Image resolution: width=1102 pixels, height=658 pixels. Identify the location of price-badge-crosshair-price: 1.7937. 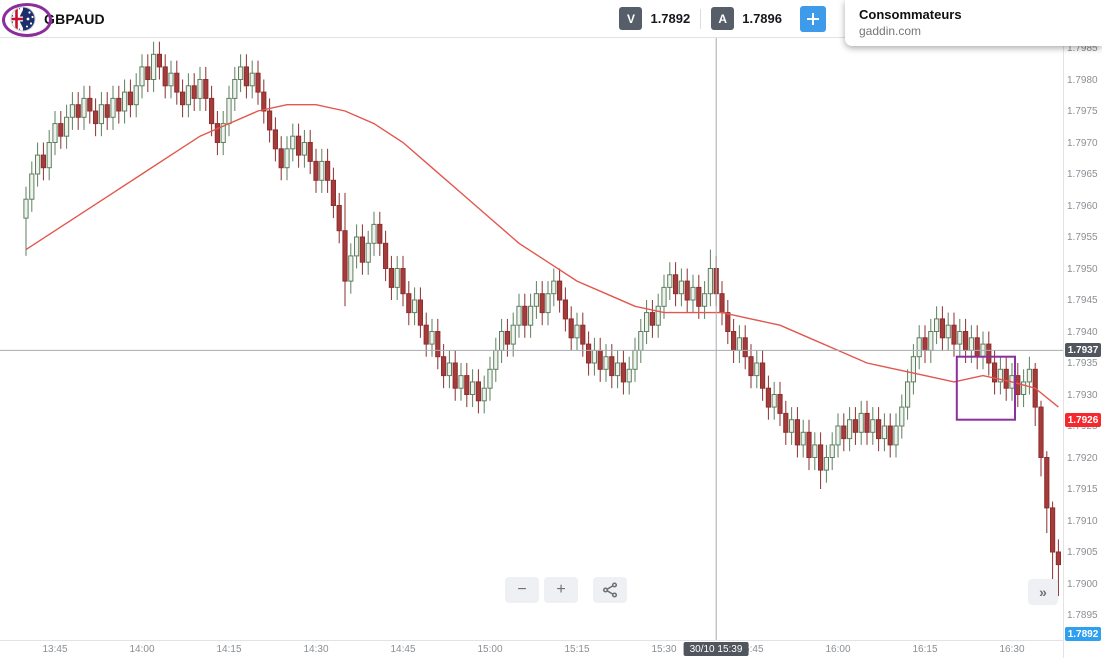
(1083, 350).